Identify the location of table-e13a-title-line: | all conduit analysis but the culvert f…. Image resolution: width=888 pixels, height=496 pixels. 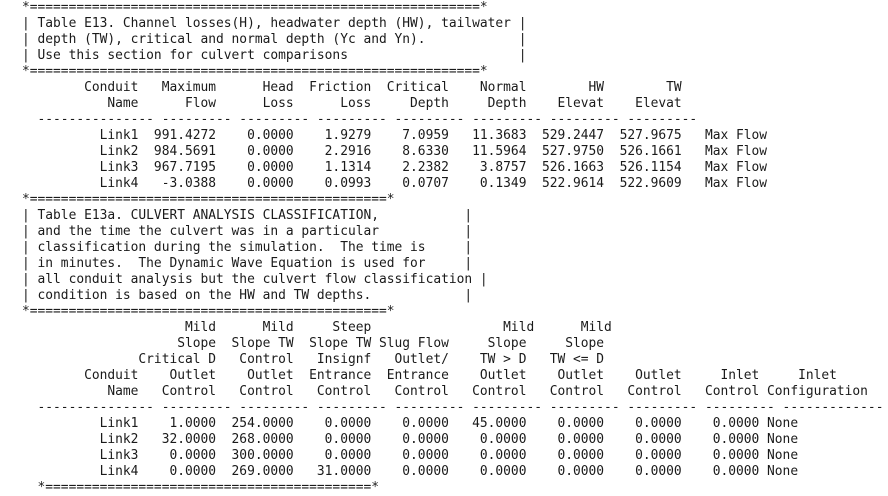
(255, 279).